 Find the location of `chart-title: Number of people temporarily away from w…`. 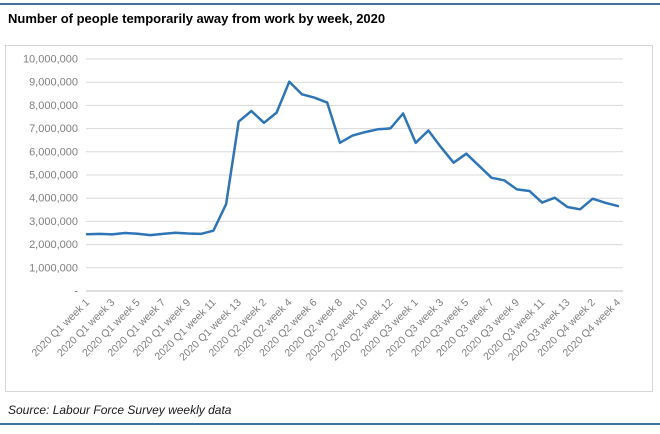

chart-title: Number of people temporarily away from w… is located at coordinates (197, 18).